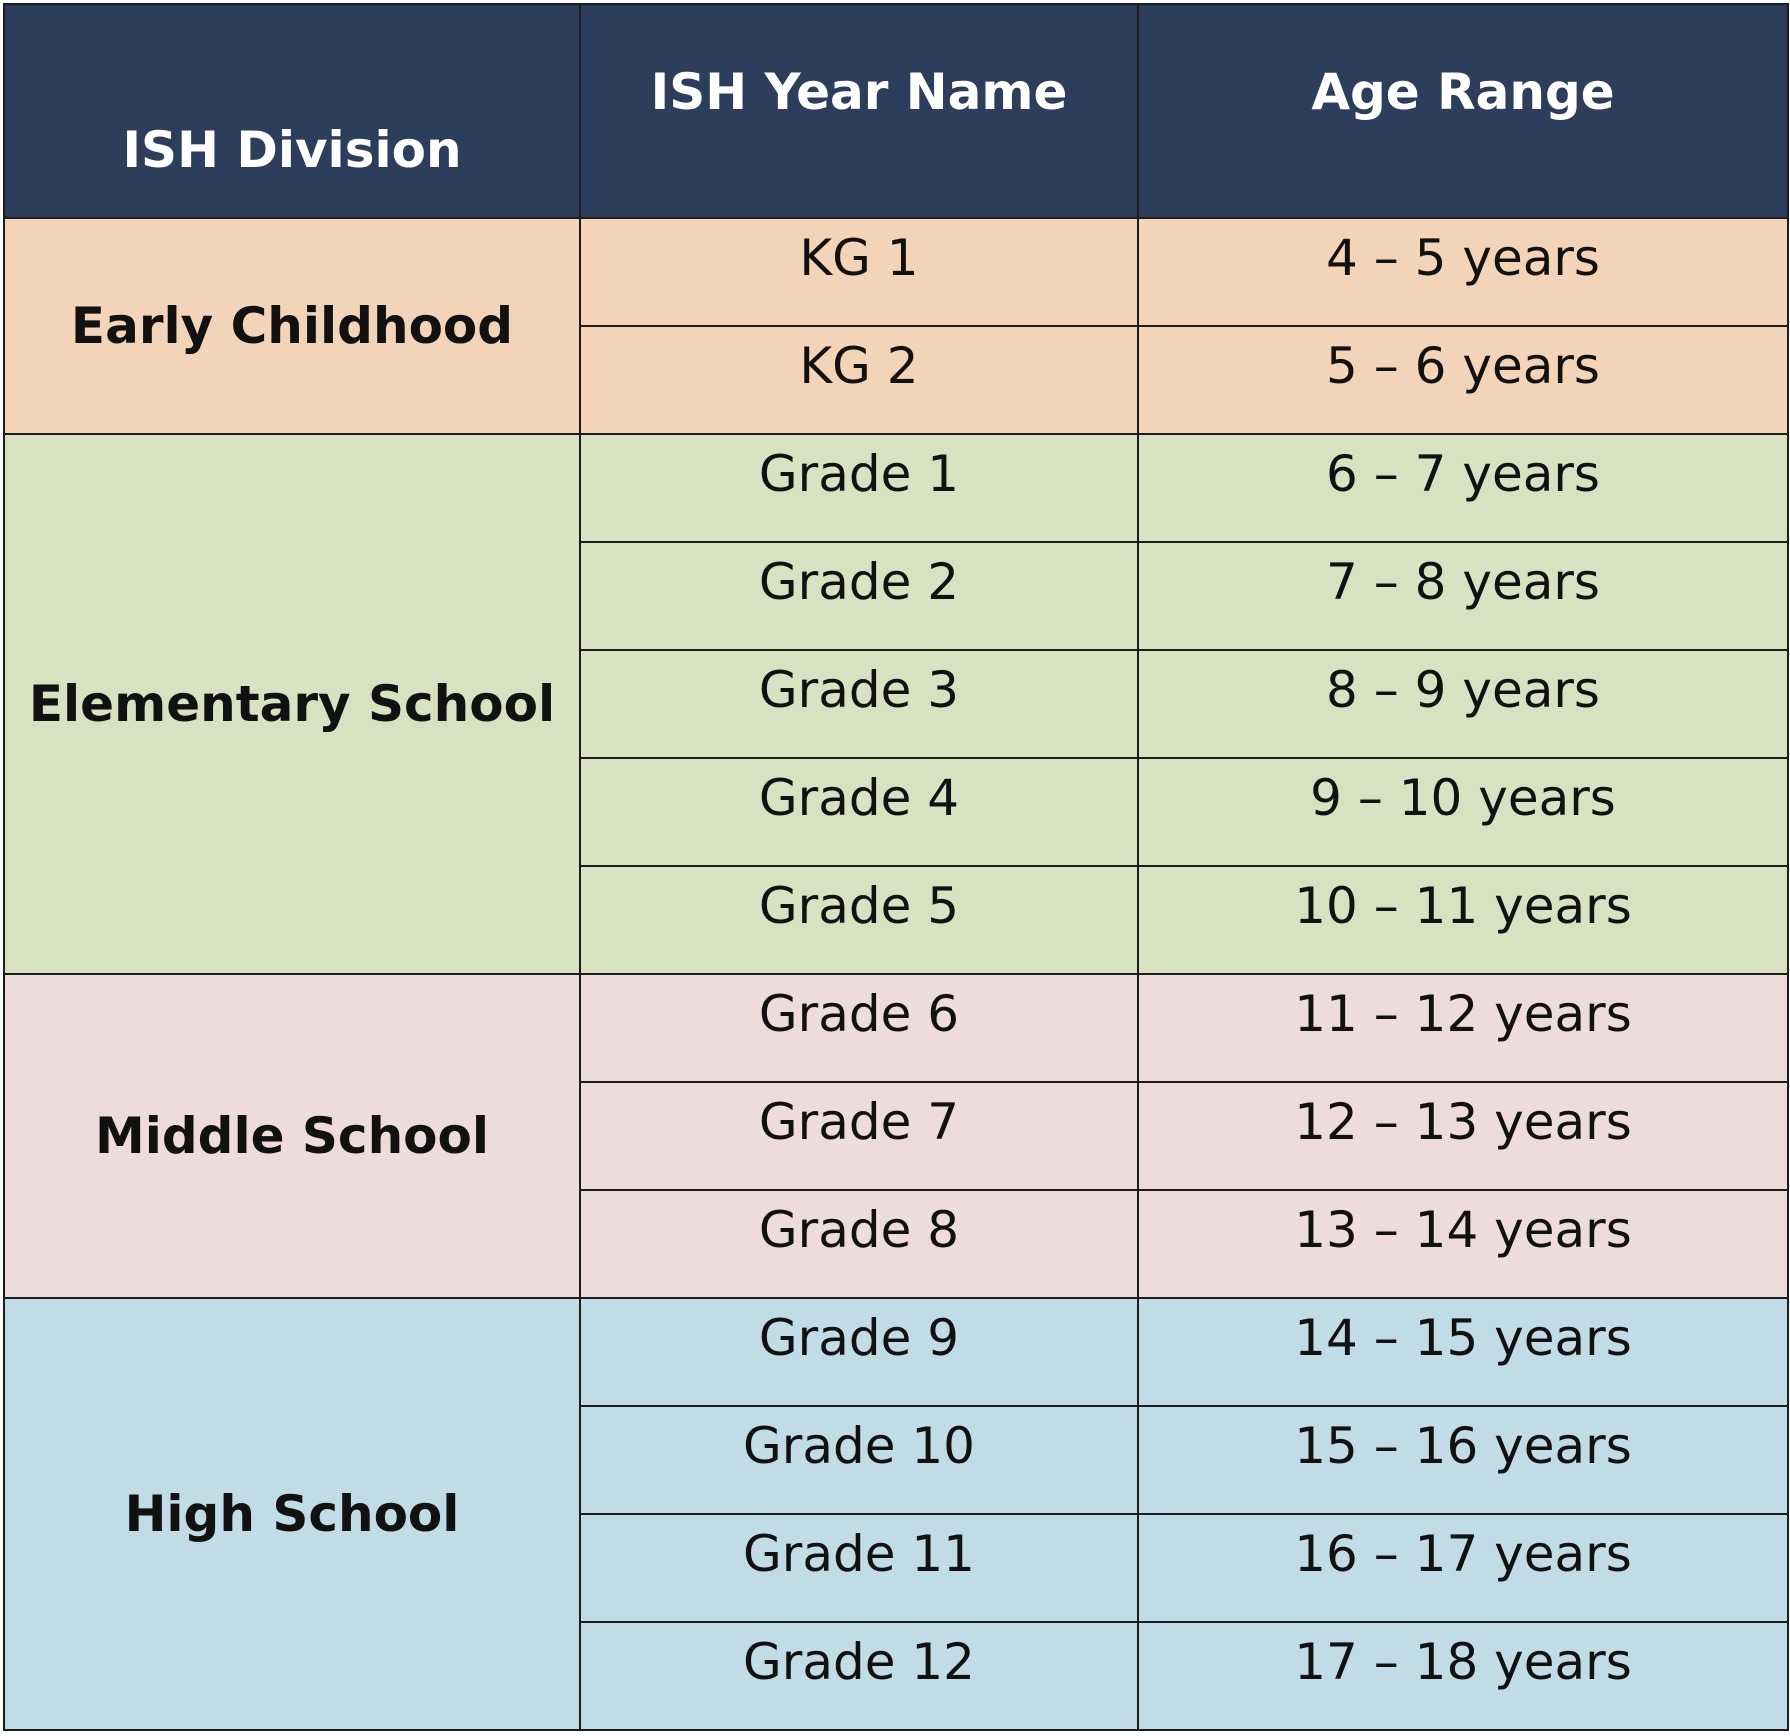  Describe the element at coordinates (1463, 1352) in the screenshot. I see `age-range-cell: 14 – 15 years` at that location.